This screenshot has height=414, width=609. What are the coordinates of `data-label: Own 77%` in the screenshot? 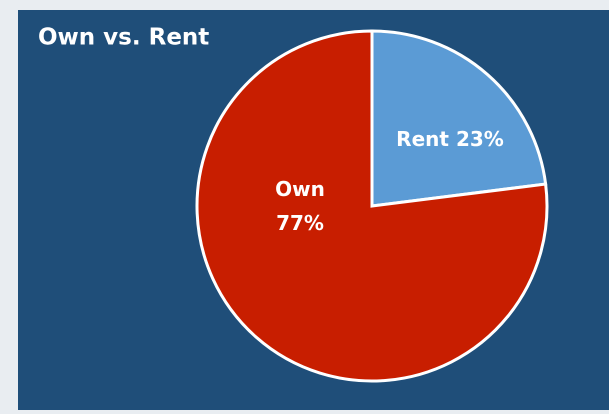 It's located at (300, 206).